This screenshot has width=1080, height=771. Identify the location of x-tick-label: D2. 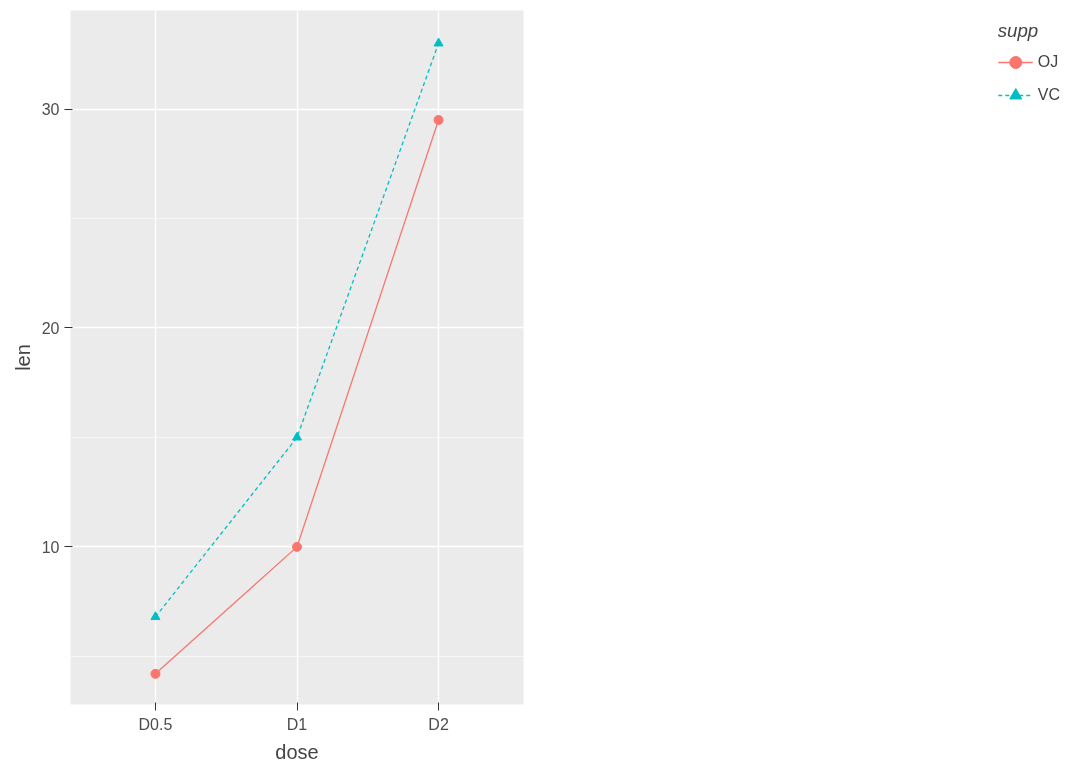
(438, 724).